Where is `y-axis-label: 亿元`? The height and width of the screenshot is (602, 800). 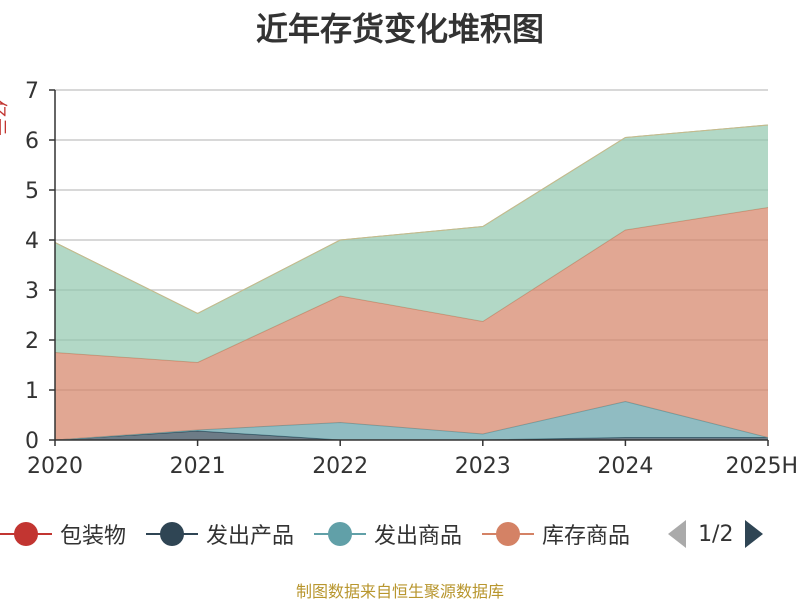 y-axis-label: 亿元 is located at coordinates (4, 118).